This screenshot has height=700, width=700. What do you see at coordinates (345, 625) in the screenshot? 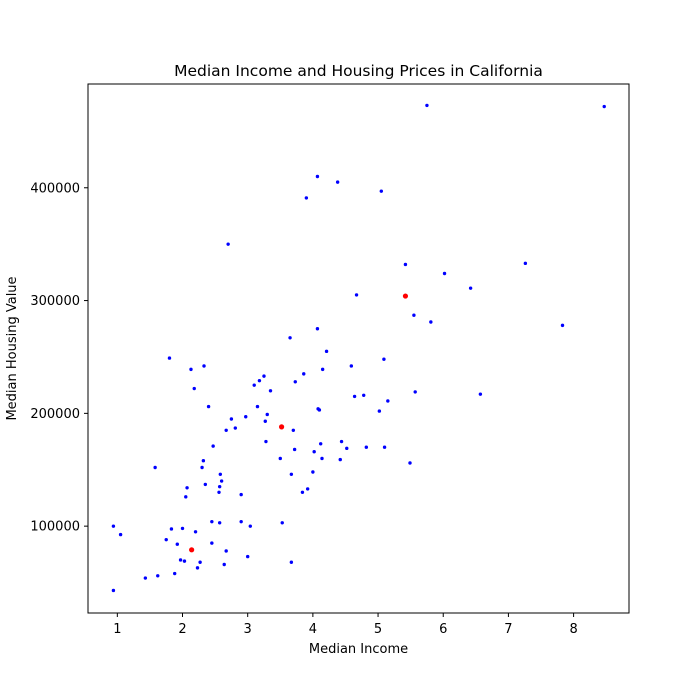
I see `x-axis: 1 2 3 4 5 6 7 8` at bounding box center [345, 625].